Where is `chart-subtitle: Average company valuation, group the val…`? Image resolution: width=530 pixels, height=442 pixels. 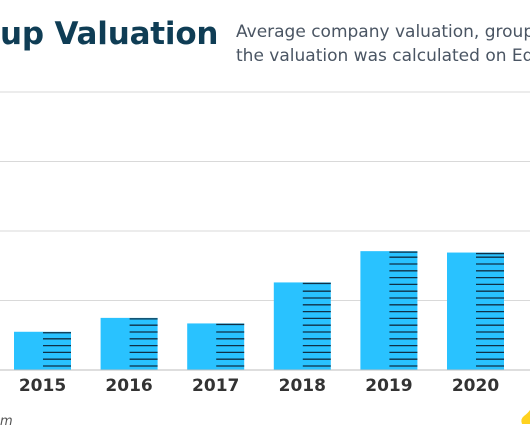 chart-subtitle: Average company valuation, group the val… is located at coordinates (383, 44).